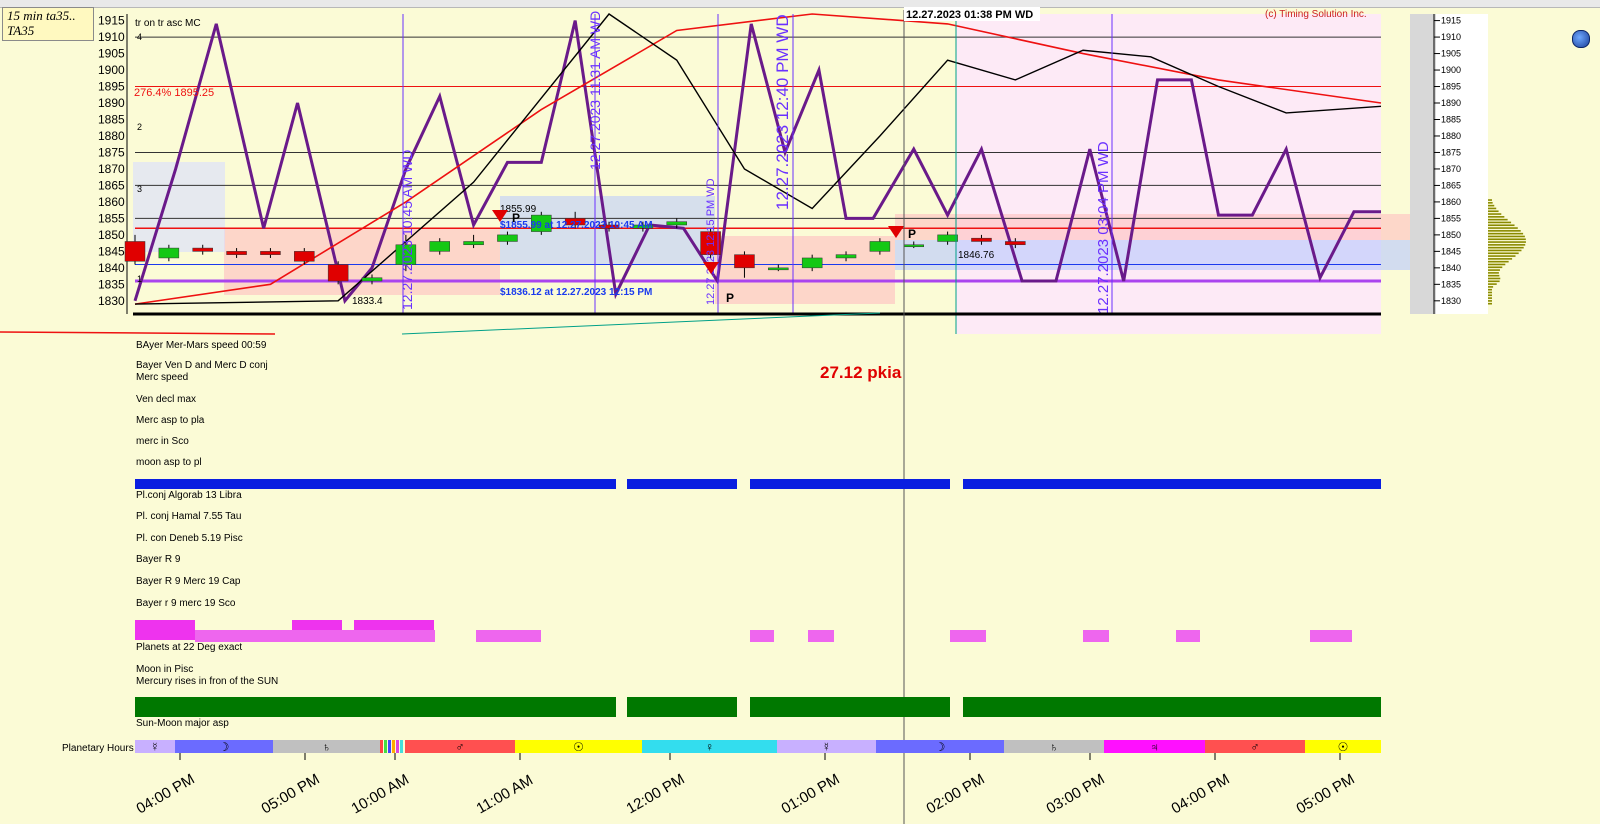  I want to click on y-tick-label-left: 1850, so click(111, 235).